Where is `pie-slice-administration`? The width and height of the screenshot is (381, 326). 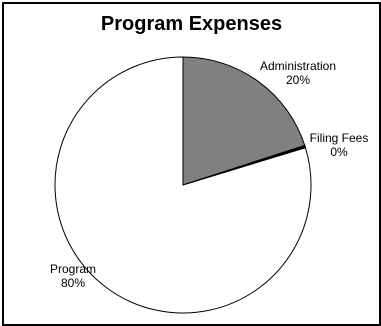 pie-slice-administration is located at coordinates (244, 121).